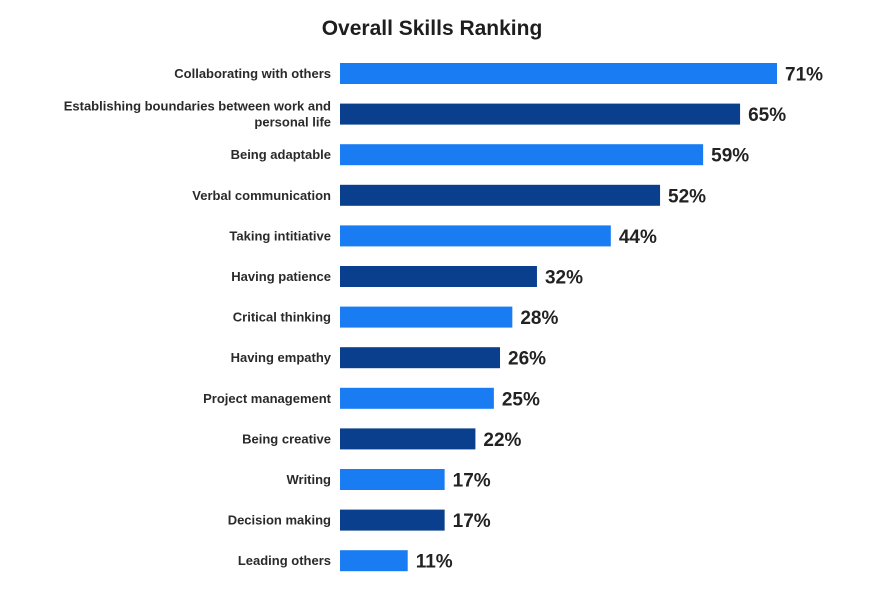  Describe the element at coordinates (281, 357) in the screenshot. I see `category-label: Having empathy` at that location.